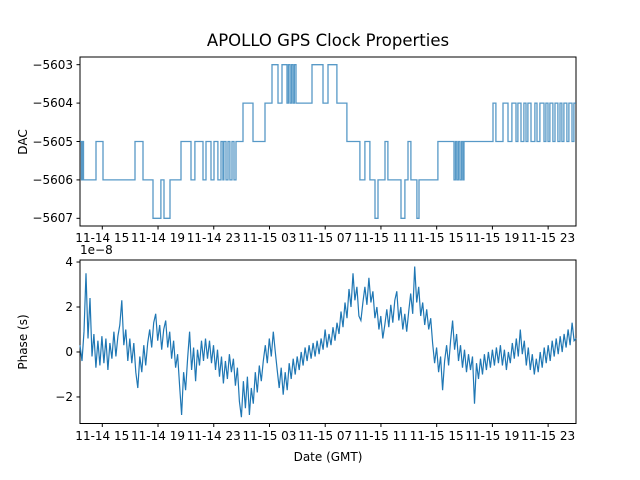 This screenshot has width=640, height=480. Describe the element at coordinates (69, 262) in the screenshot. I see `y-tick-label: 4` at that location.